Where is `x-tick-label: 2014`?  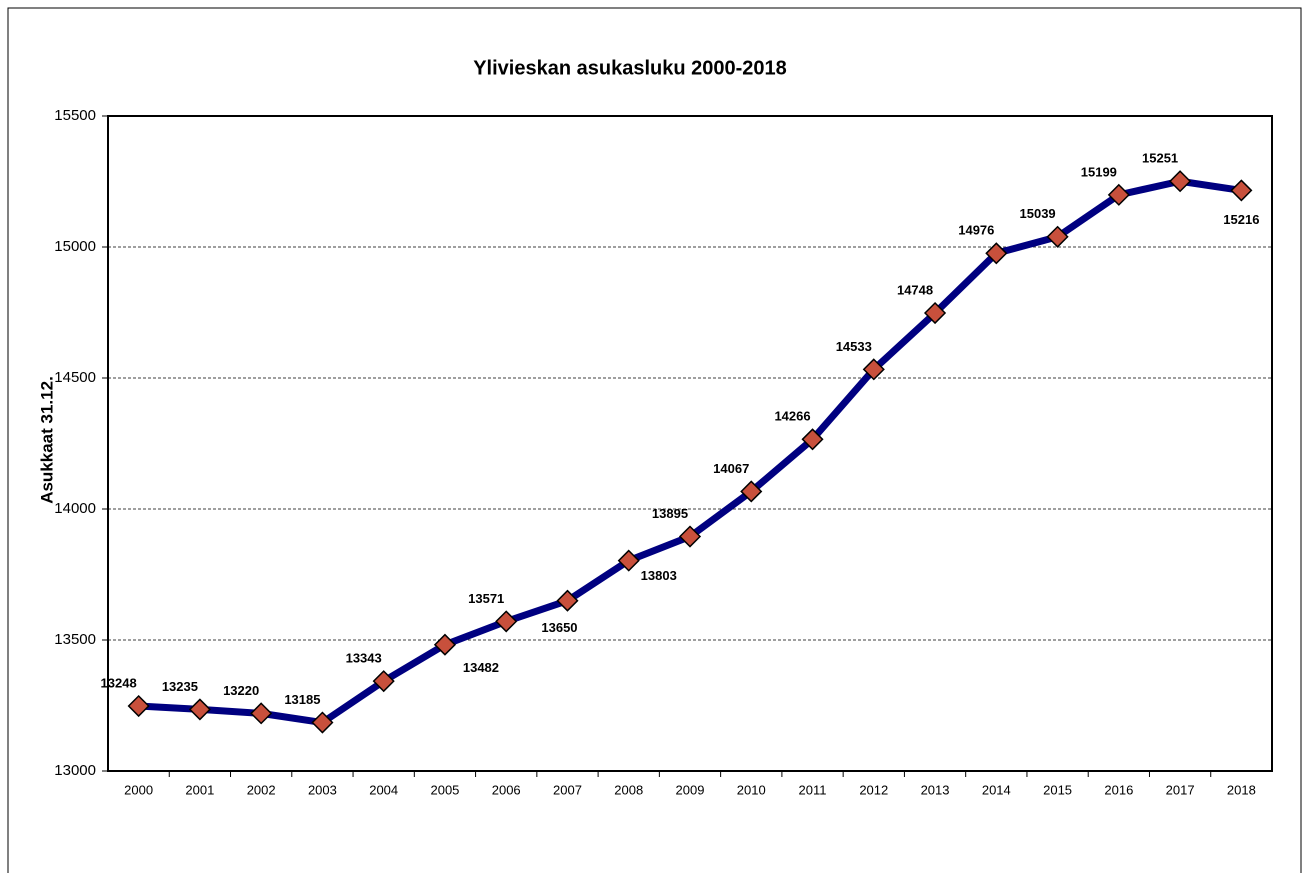
x-tick-label: 2014 is located at coordinates (996, 789).